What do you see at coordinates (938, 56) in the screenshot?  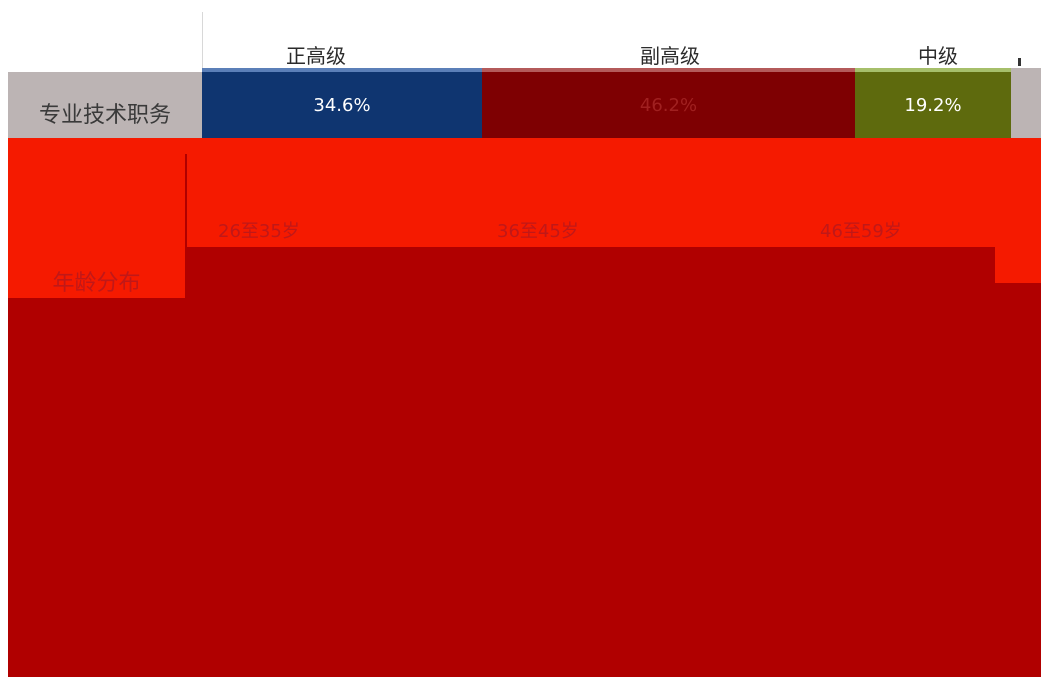 I see `header-intermediate: 中级` at bounding box center [938, 56].